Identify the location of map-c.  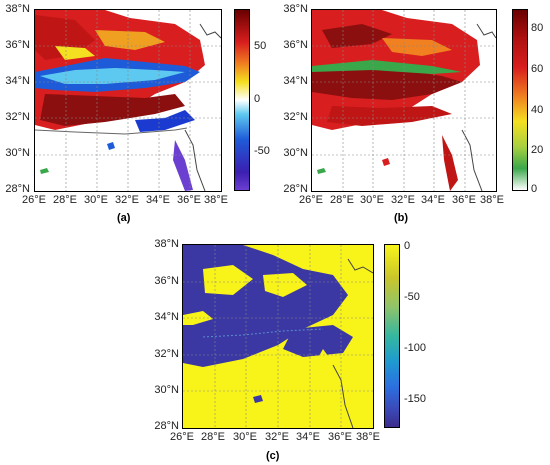
(278, 336).